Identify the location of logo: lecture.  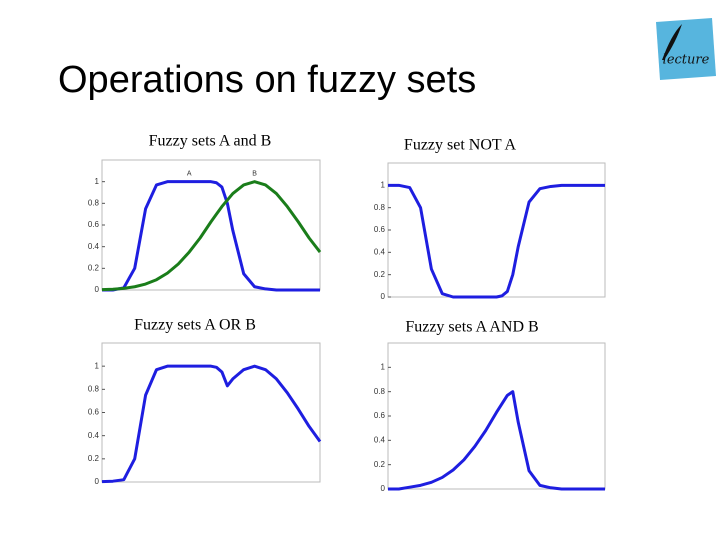
(686, 49).